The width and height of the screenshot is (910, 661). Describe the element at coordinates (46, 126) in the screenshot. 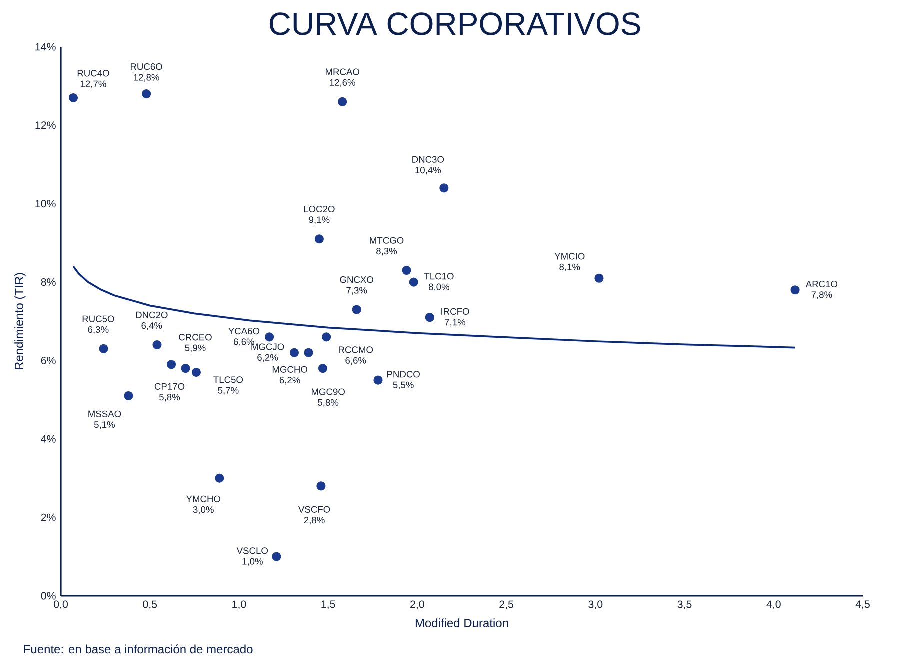

I see `y-tick-label: 12%` at that location.